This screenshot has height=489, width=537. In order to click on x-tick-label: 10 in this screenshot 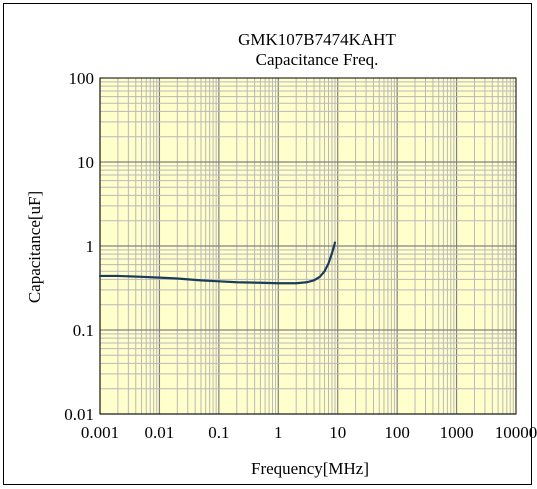, I will do `click(337, 432)`.